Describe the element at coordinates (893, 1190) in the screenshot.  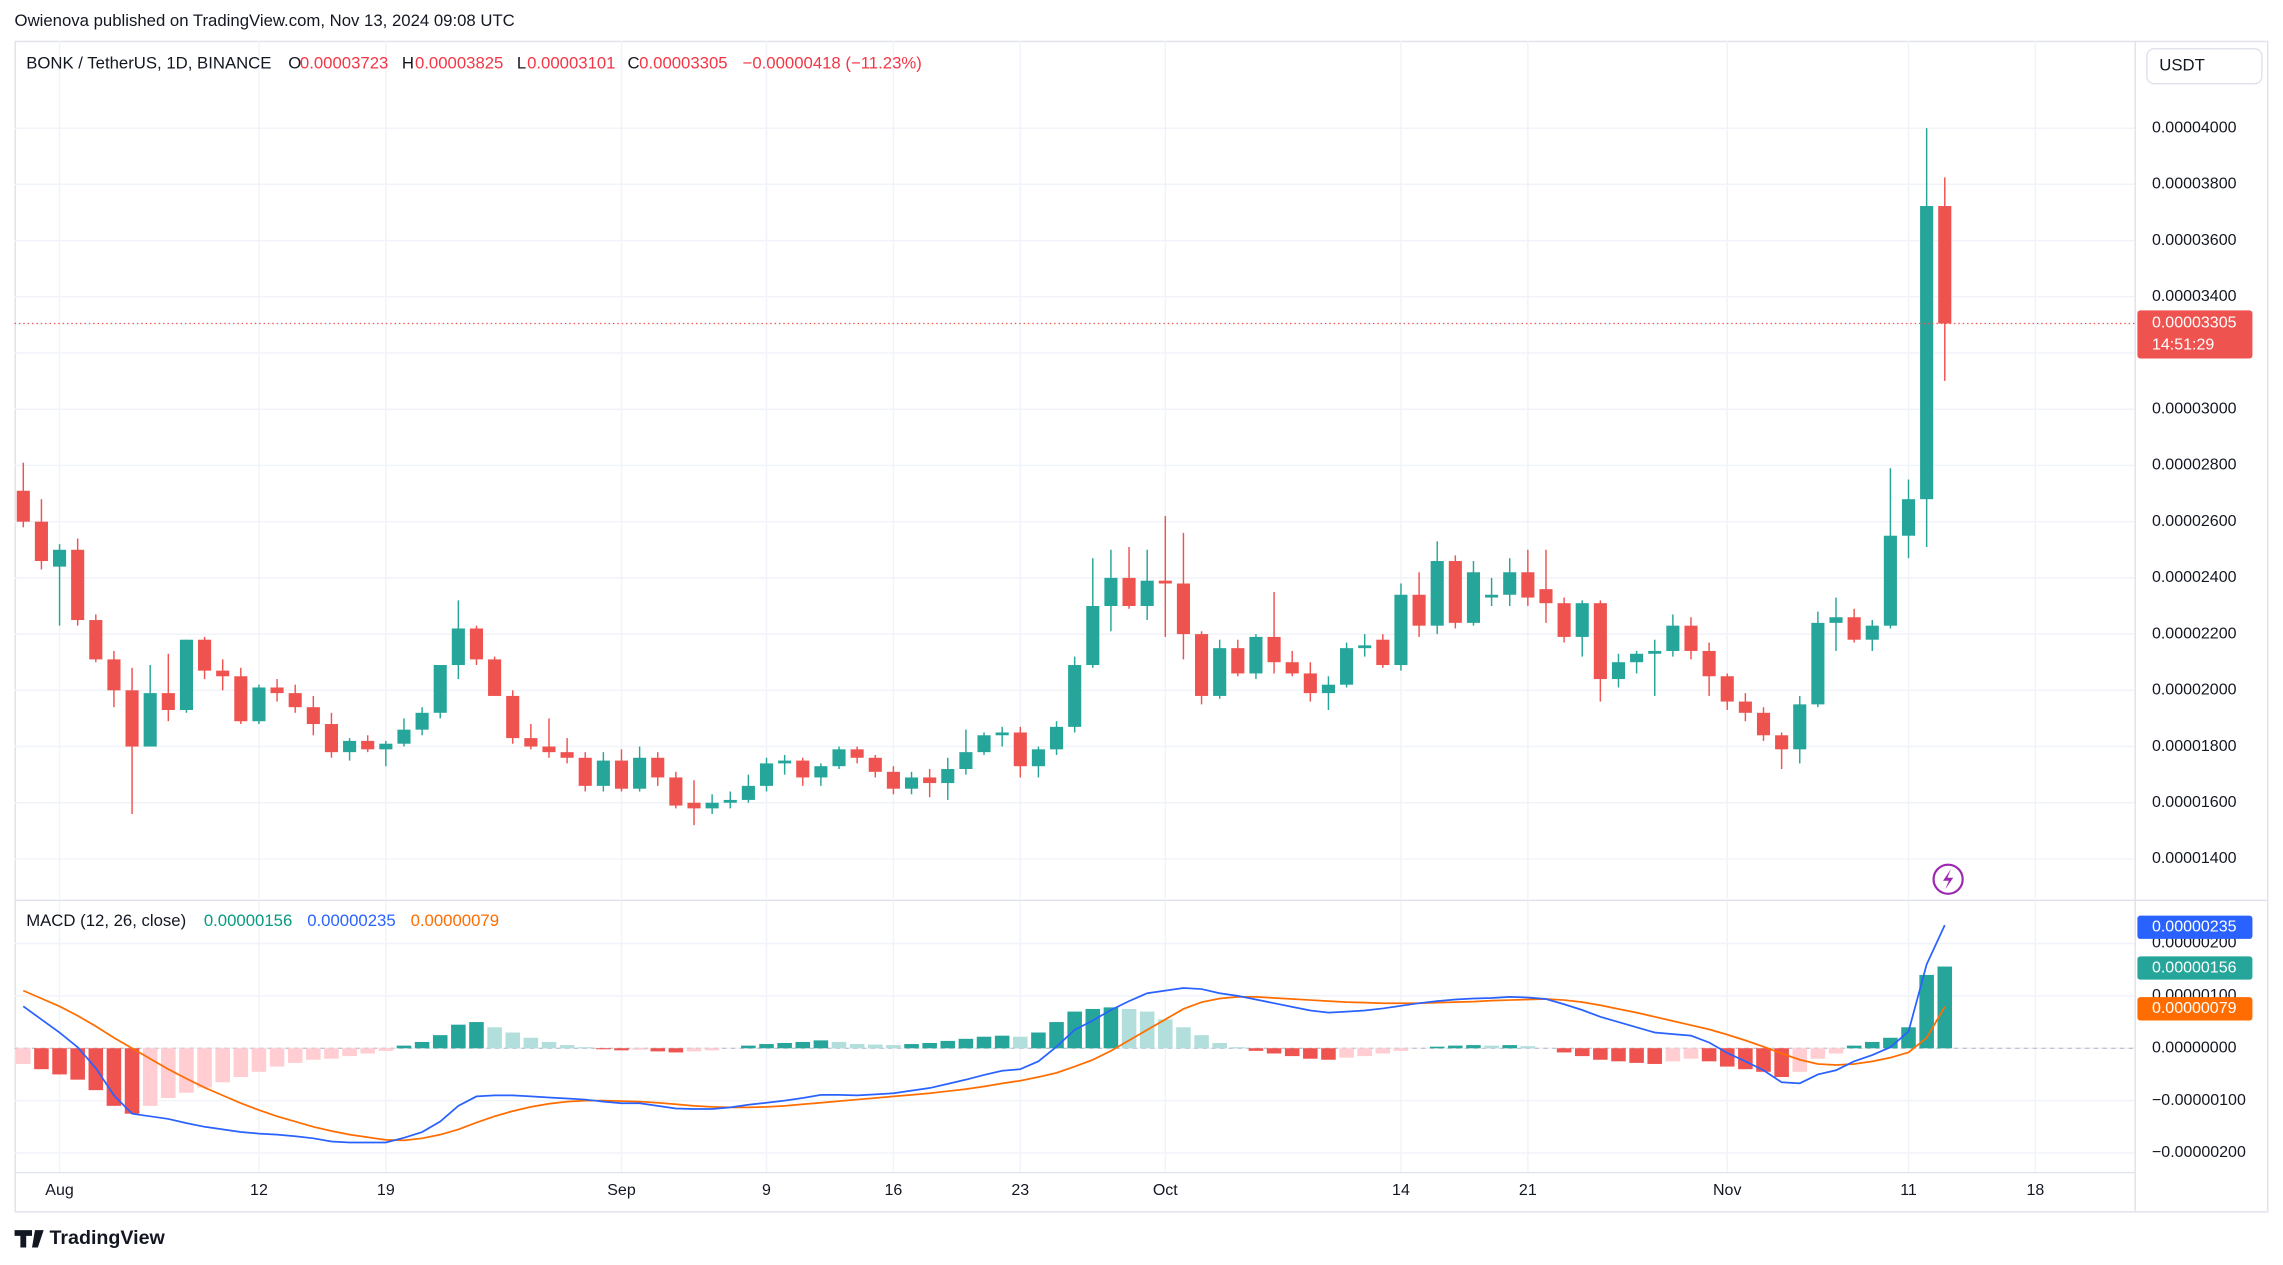
I see `x-tick-label: 16` at that location.